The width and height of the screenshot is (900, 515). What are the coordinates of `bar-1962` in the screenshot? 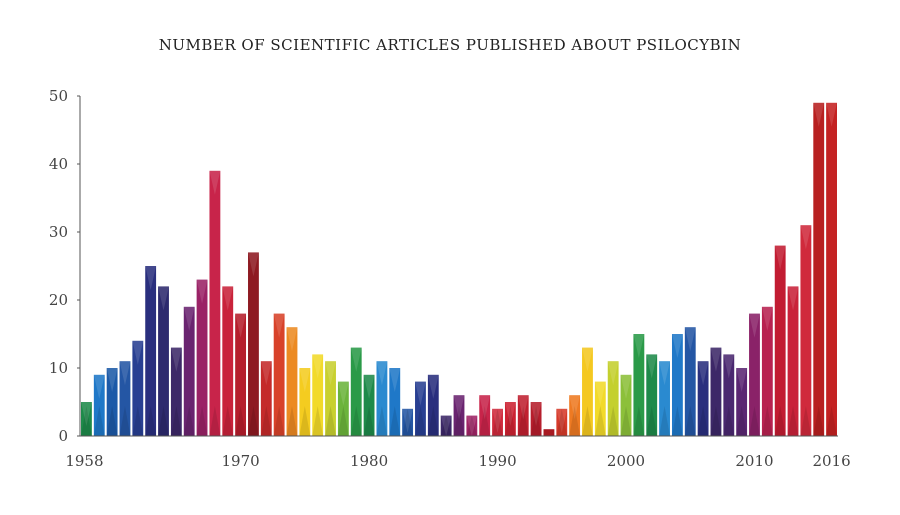 It's located at (138, 388).